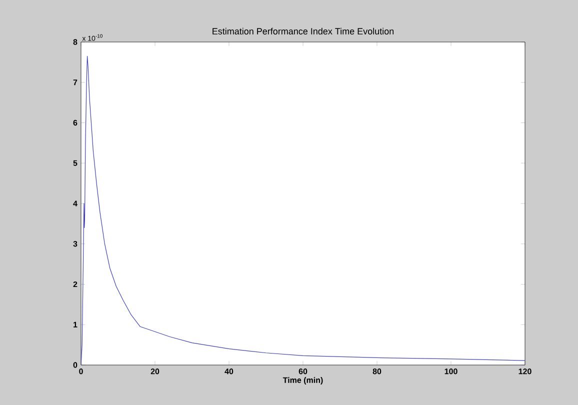  What do you see at coordinates (75, 365) in the screenshot?
I see `y-tick-label: 0` at bounding box center [75, 365].